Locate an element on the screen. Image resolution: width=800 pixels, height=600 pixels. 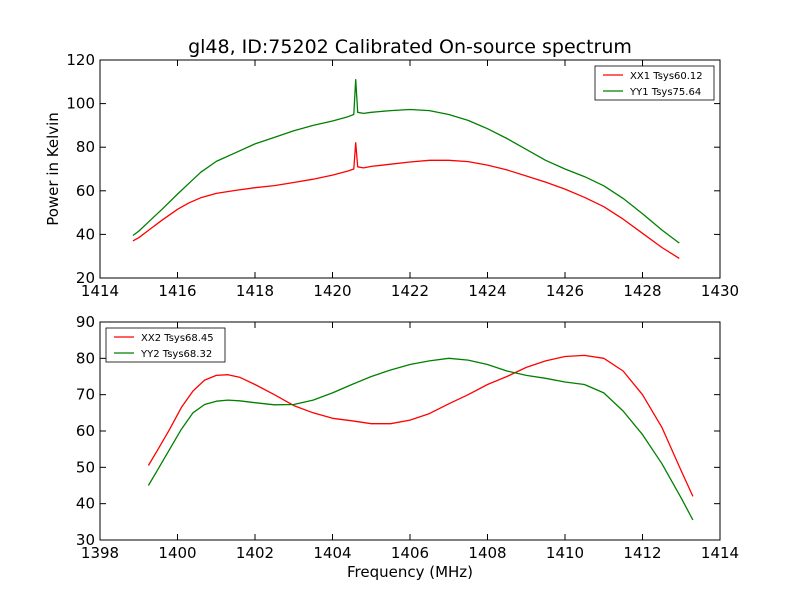
x-tick-label: 1422 is located at coordinates (410, 291).